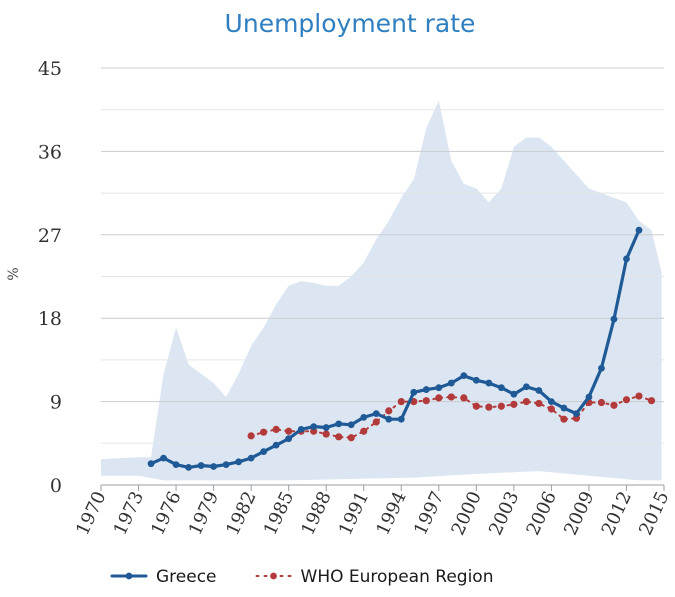  Describe the element at coordinates (14, 273) in the screenshot. I see `y-axis-label: %` at that location.